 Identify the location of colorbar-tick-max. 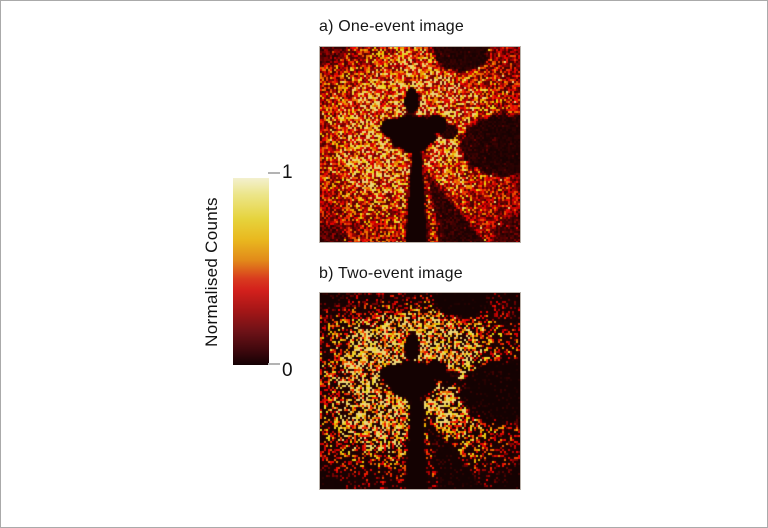
(274, 173).